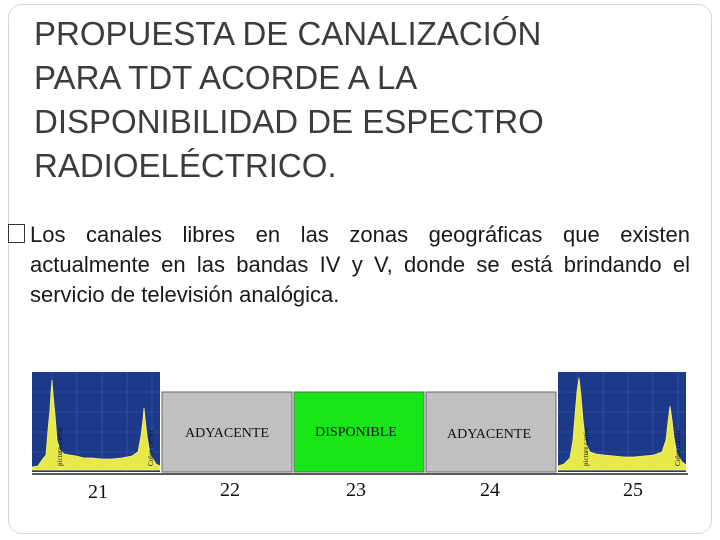 The height and width of the screenshot is (540, 720). I want to click on block-22-label: ADYACENTE, so click(227, 433).